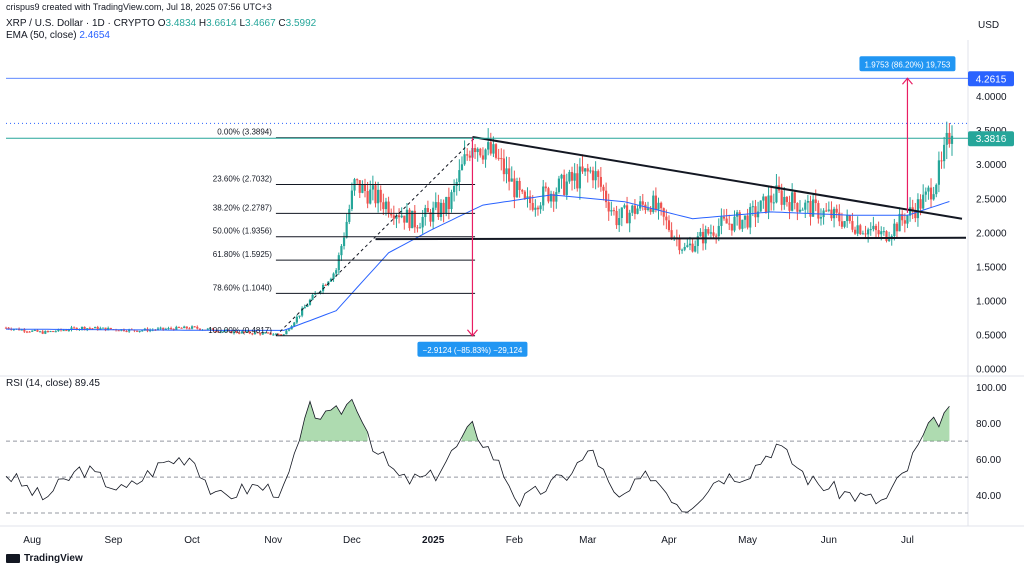  What do you see at coordinates (991, 233) in the screenshot?
I see `price-axis-tick: 2.0000` at bounding box center [991, 233].